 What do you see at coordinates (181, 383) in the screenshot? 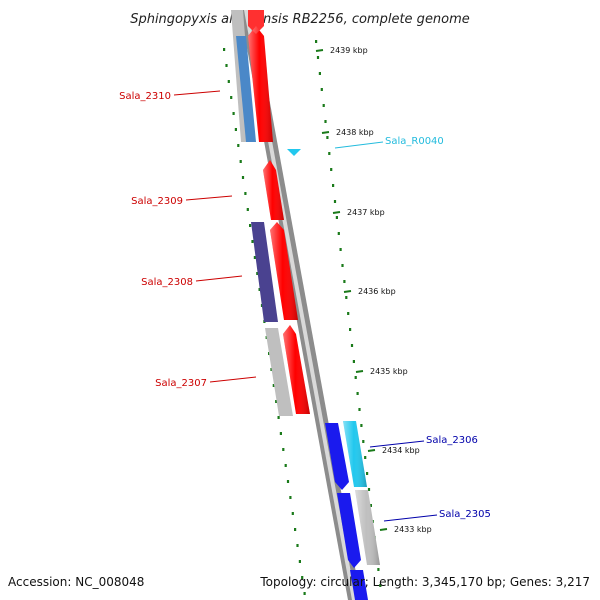
I see `gene-label: Sala_2307` at bounding box center [181, 383].